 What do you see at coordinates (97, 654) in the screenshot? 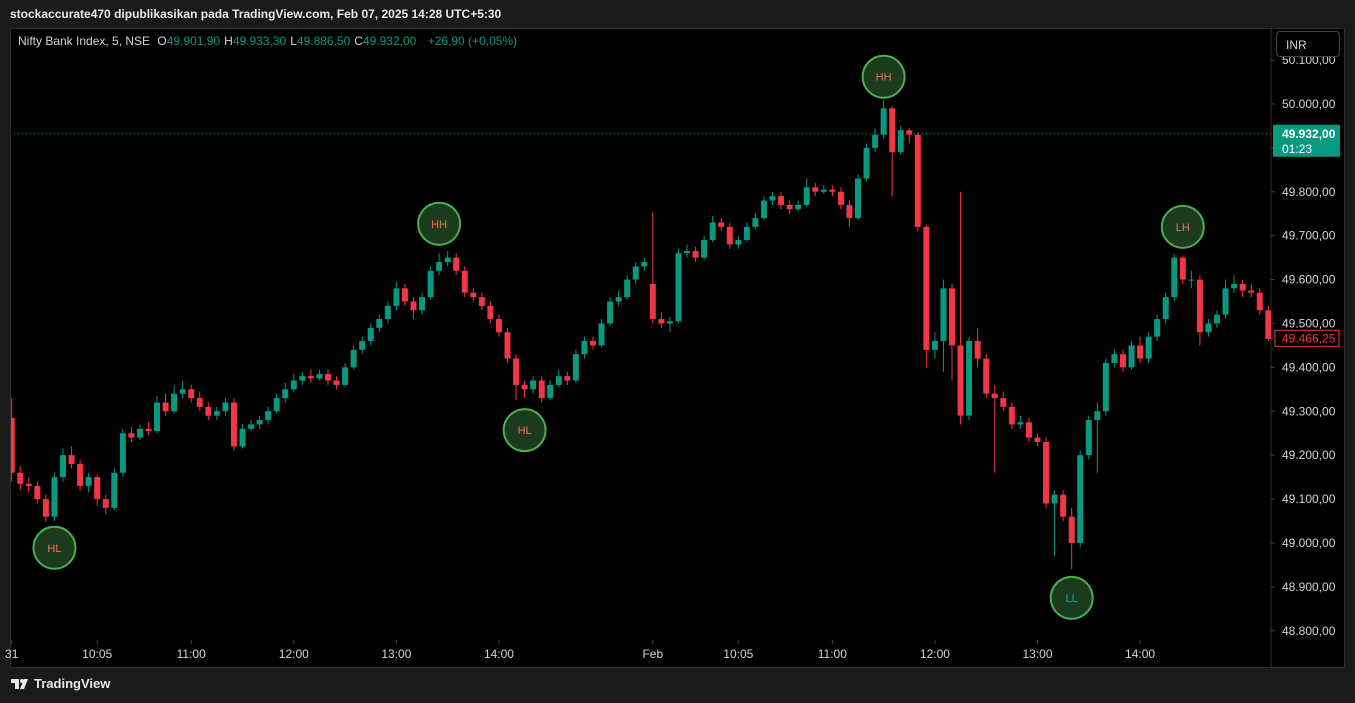
I see `x-tick-label: 10:05` at bounding box center [97, 654].